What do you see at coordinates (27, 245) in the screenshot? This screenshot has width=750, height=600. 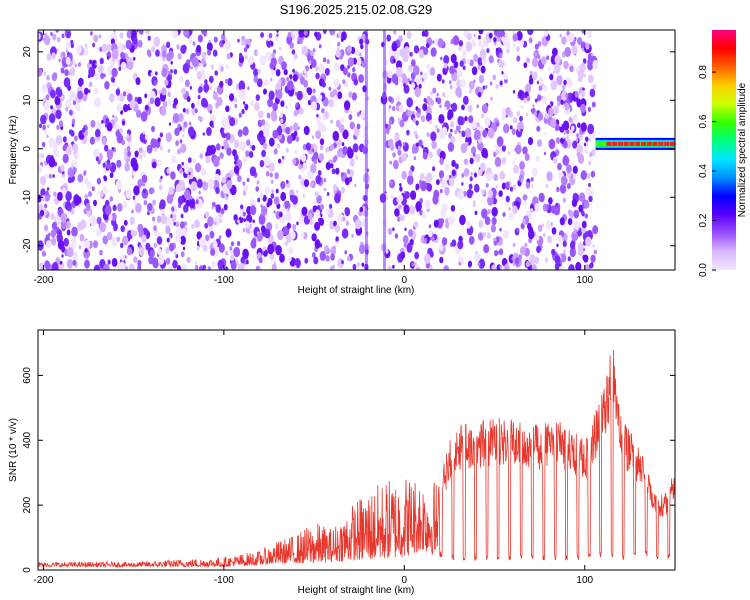 I see `y-tick-label: -20` at bounding box center [27, 245].